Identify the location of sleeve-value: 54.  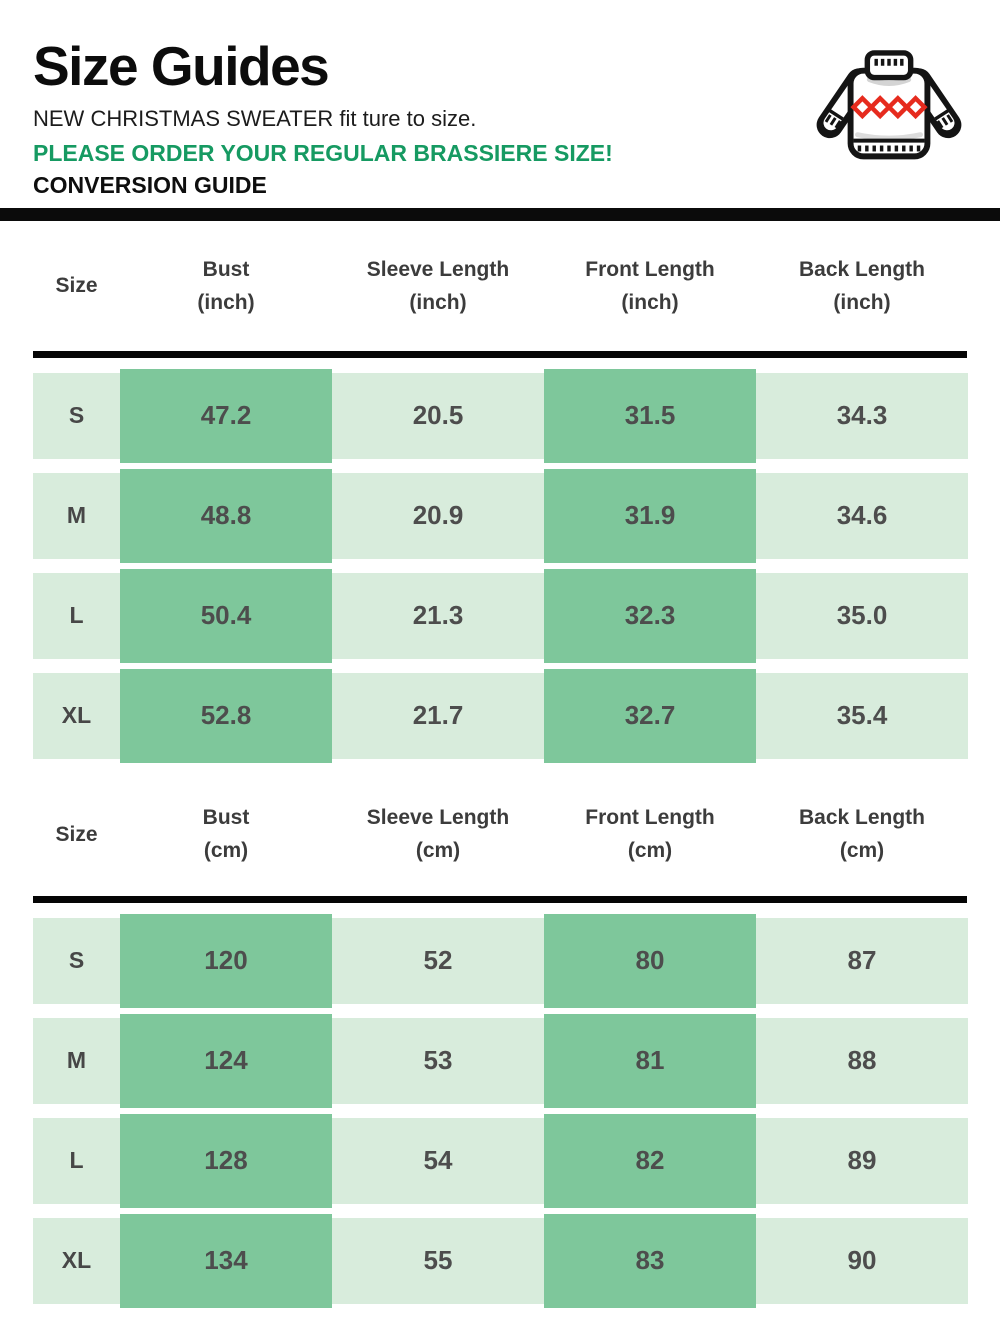
(438, 1160).